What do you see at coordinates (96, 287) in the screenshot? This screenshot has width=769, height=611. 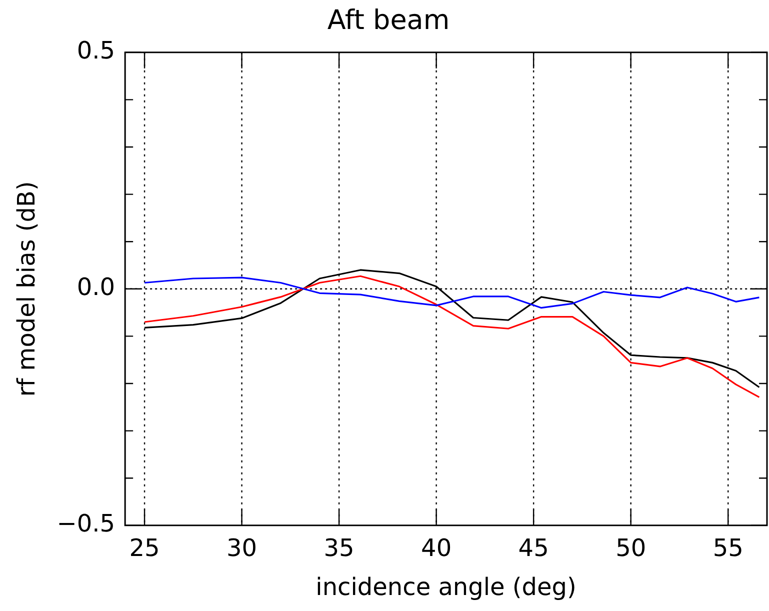 I see `y-tick-label: 0.0` at bounding box center [96, 287].